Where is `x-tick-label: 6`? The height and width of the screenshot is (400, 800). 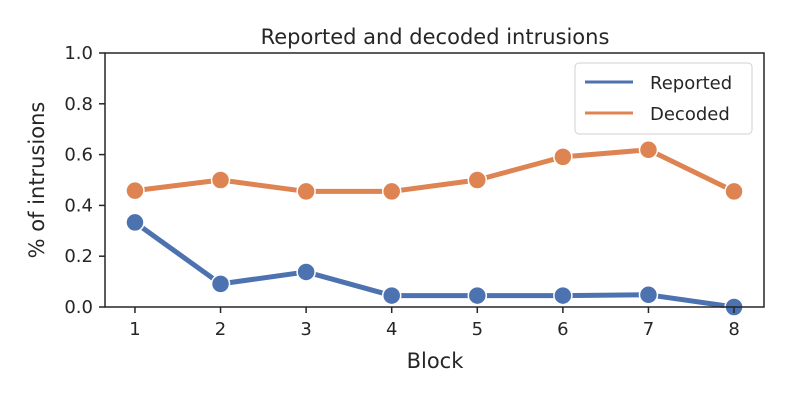 x-tick-label: 6 is located at coordinates (562, 329).